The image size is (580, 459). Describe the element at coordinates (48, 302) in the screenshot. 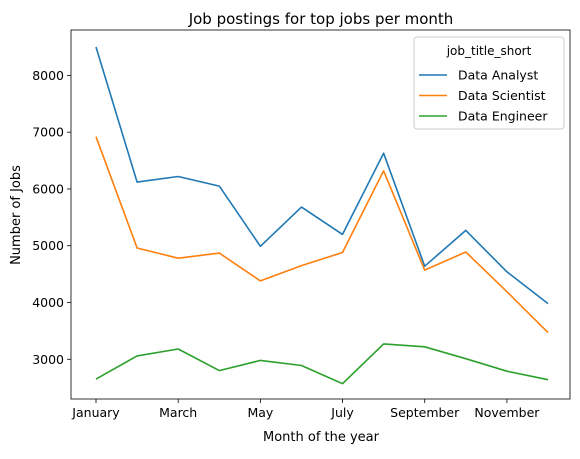

I see `y-tick-label: 4000` at that location.